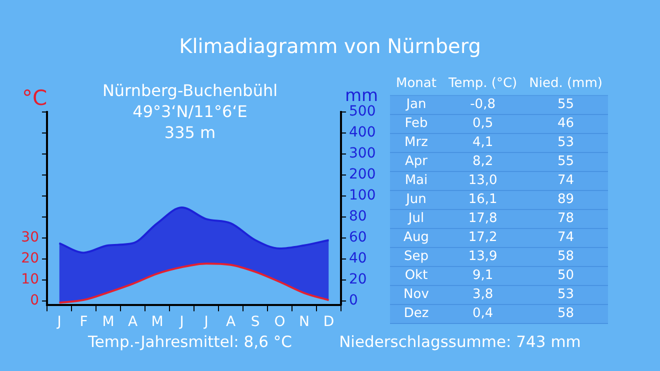 The width and height of the screenshot is (660, 371). Describe the element at coordinates (190, 132) in the screenshot. I see `annotation: 335 m` at that location.